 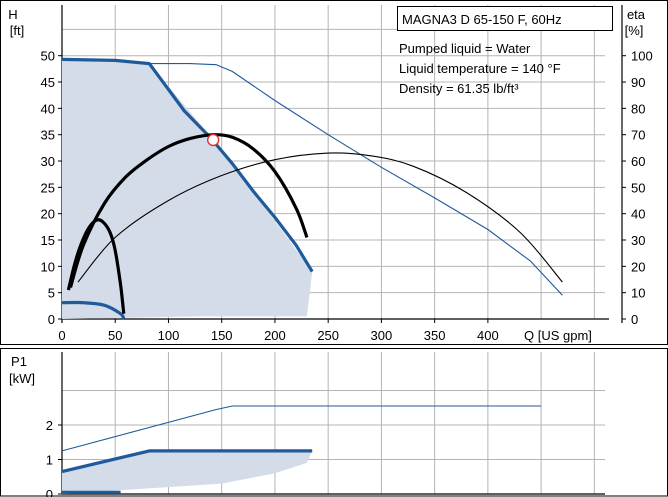 What do you see at coordinates (482, 19) in the screenshot?
I see `info-box-title: MAGNA3 D 65-150 F, 60Hz` at bounding box center [482, 19].